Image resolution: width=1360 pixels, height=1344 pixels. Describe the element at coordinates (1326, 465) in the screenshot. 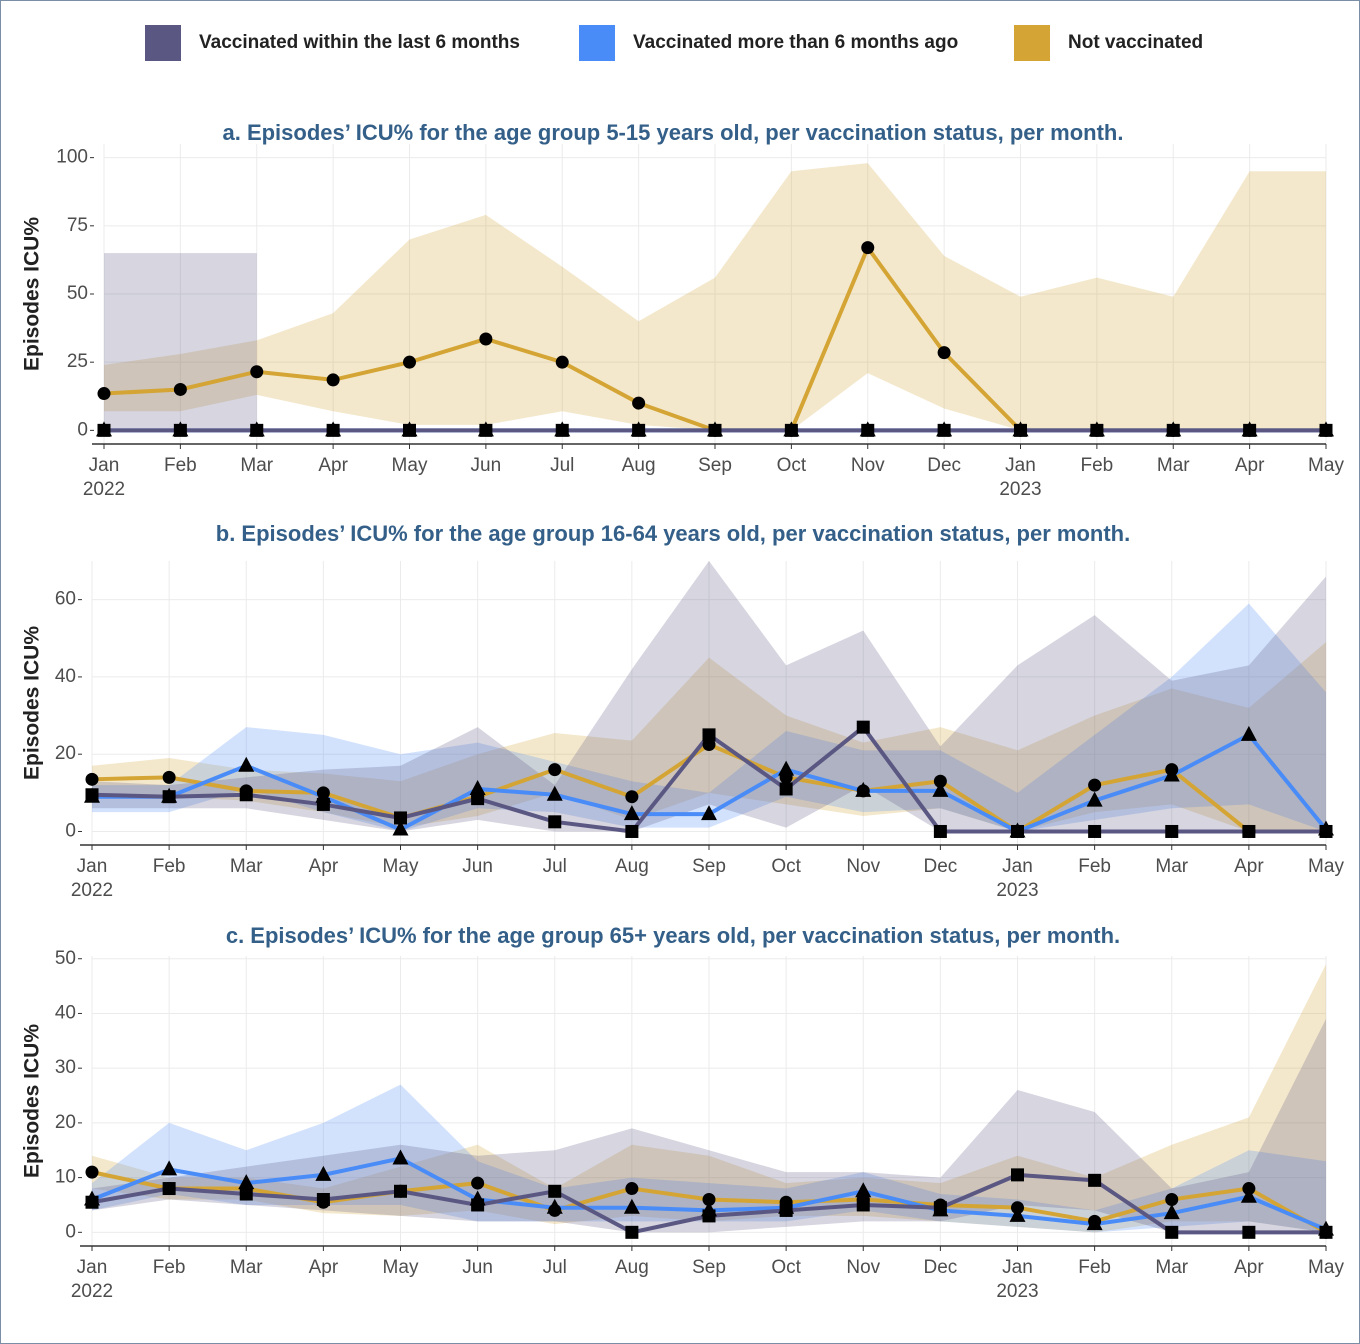

I see `x-tick-label: May` at that location.